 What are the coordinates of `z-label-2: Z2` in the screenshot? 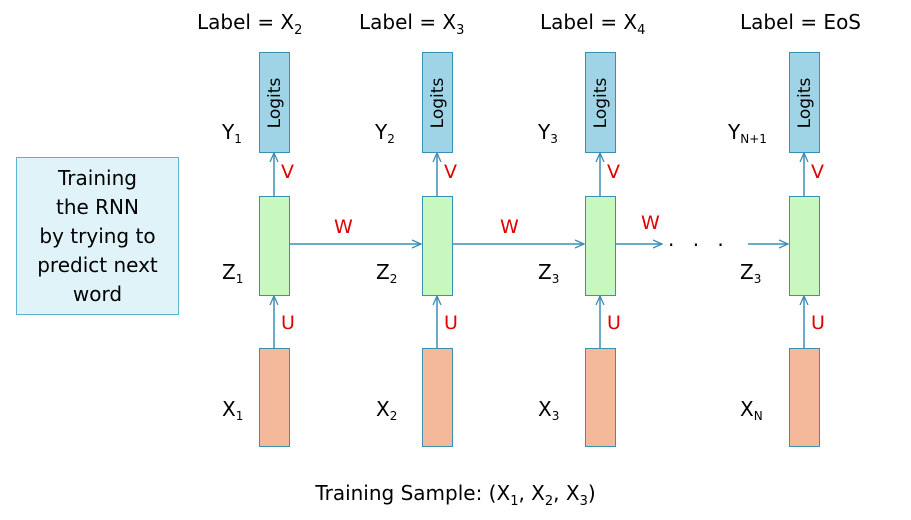 It's located at (387, 273).